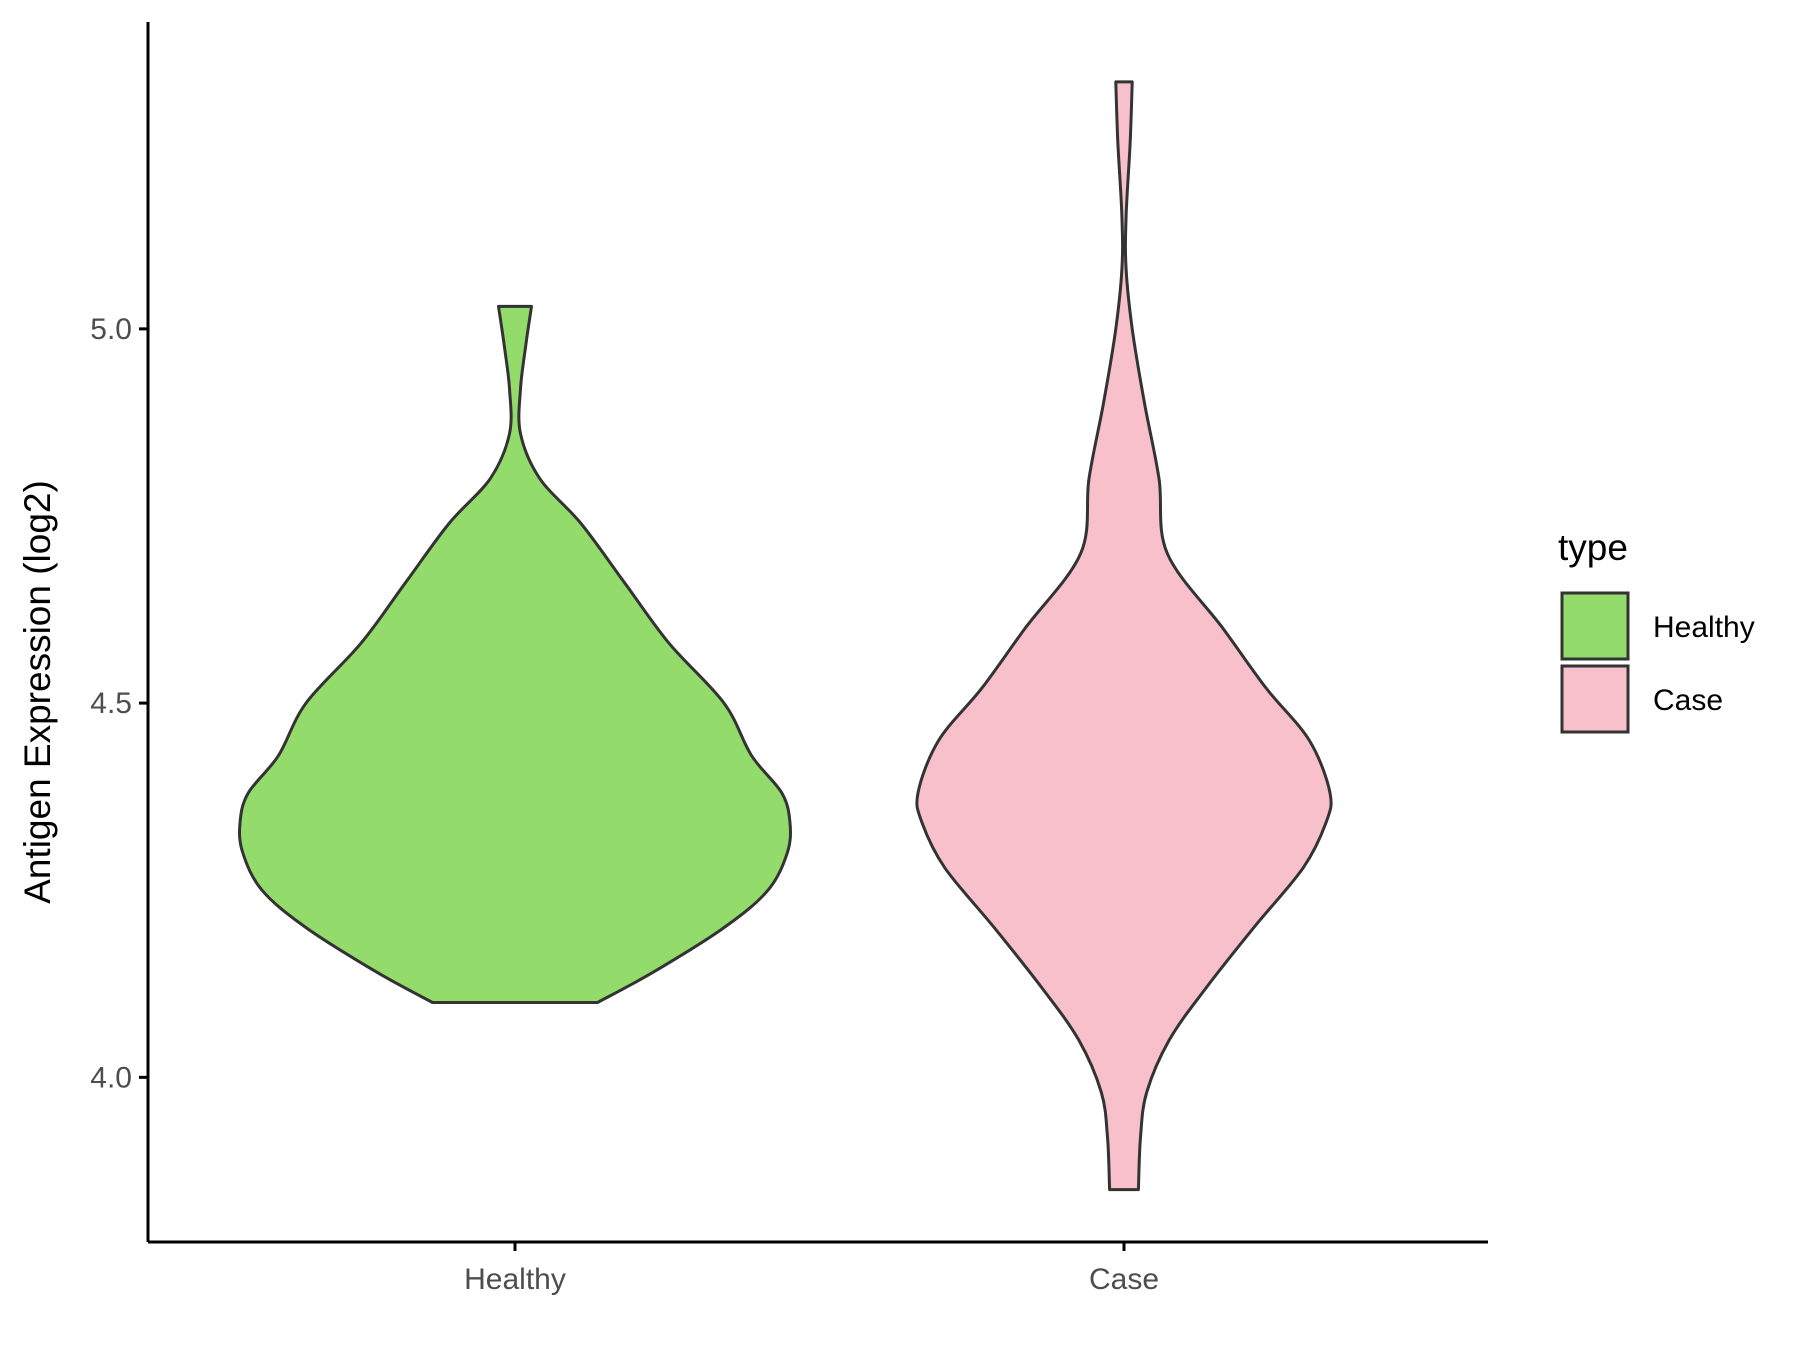  I want to click on x-tick-label: Case, so click(1124, 1279).